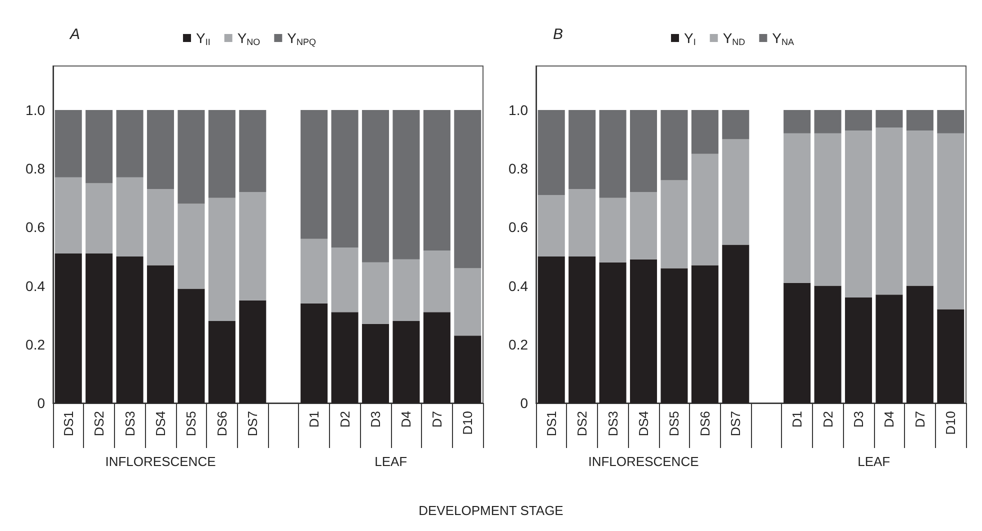  What do you see at coordinates (558, 34) in the screenshot?
I see `chart-title: B` at bounding box center [558, 34].